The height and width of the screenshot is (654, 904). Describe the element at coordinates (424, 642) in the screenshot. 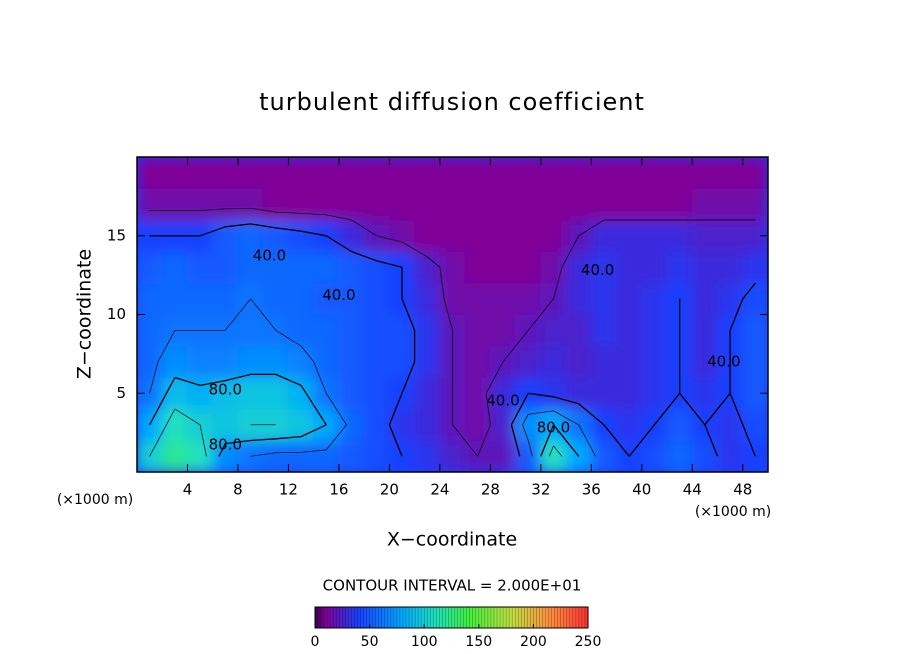

I see `colorbar-tick-label: 100` at that location.